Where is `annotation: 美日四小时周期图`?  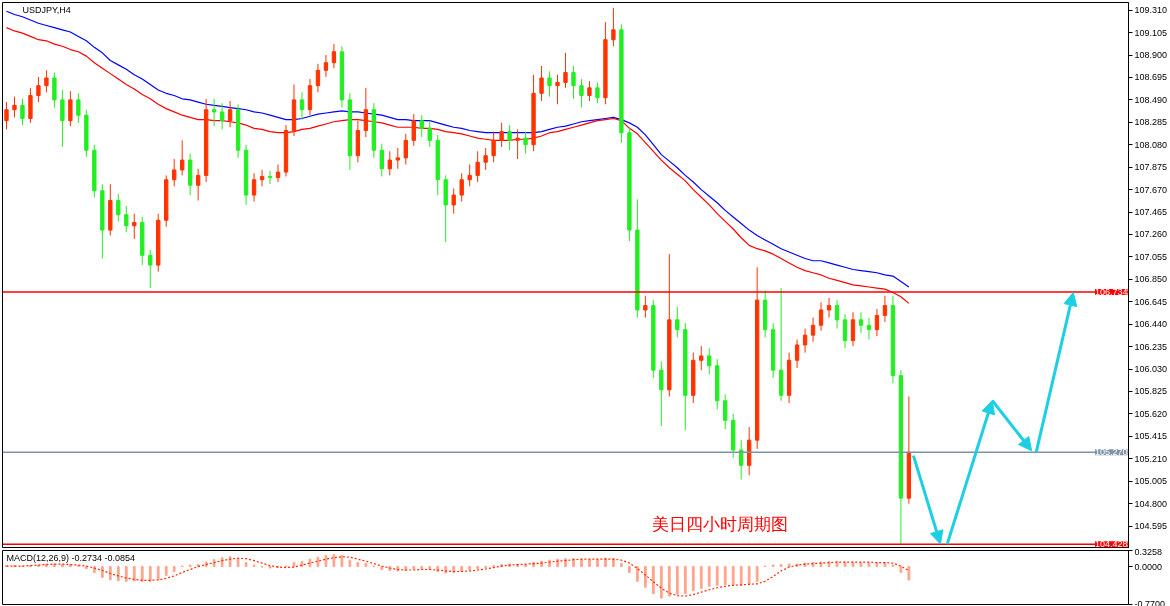 annotation: 美日四小时周期图 is located at coordinates (719, 524).